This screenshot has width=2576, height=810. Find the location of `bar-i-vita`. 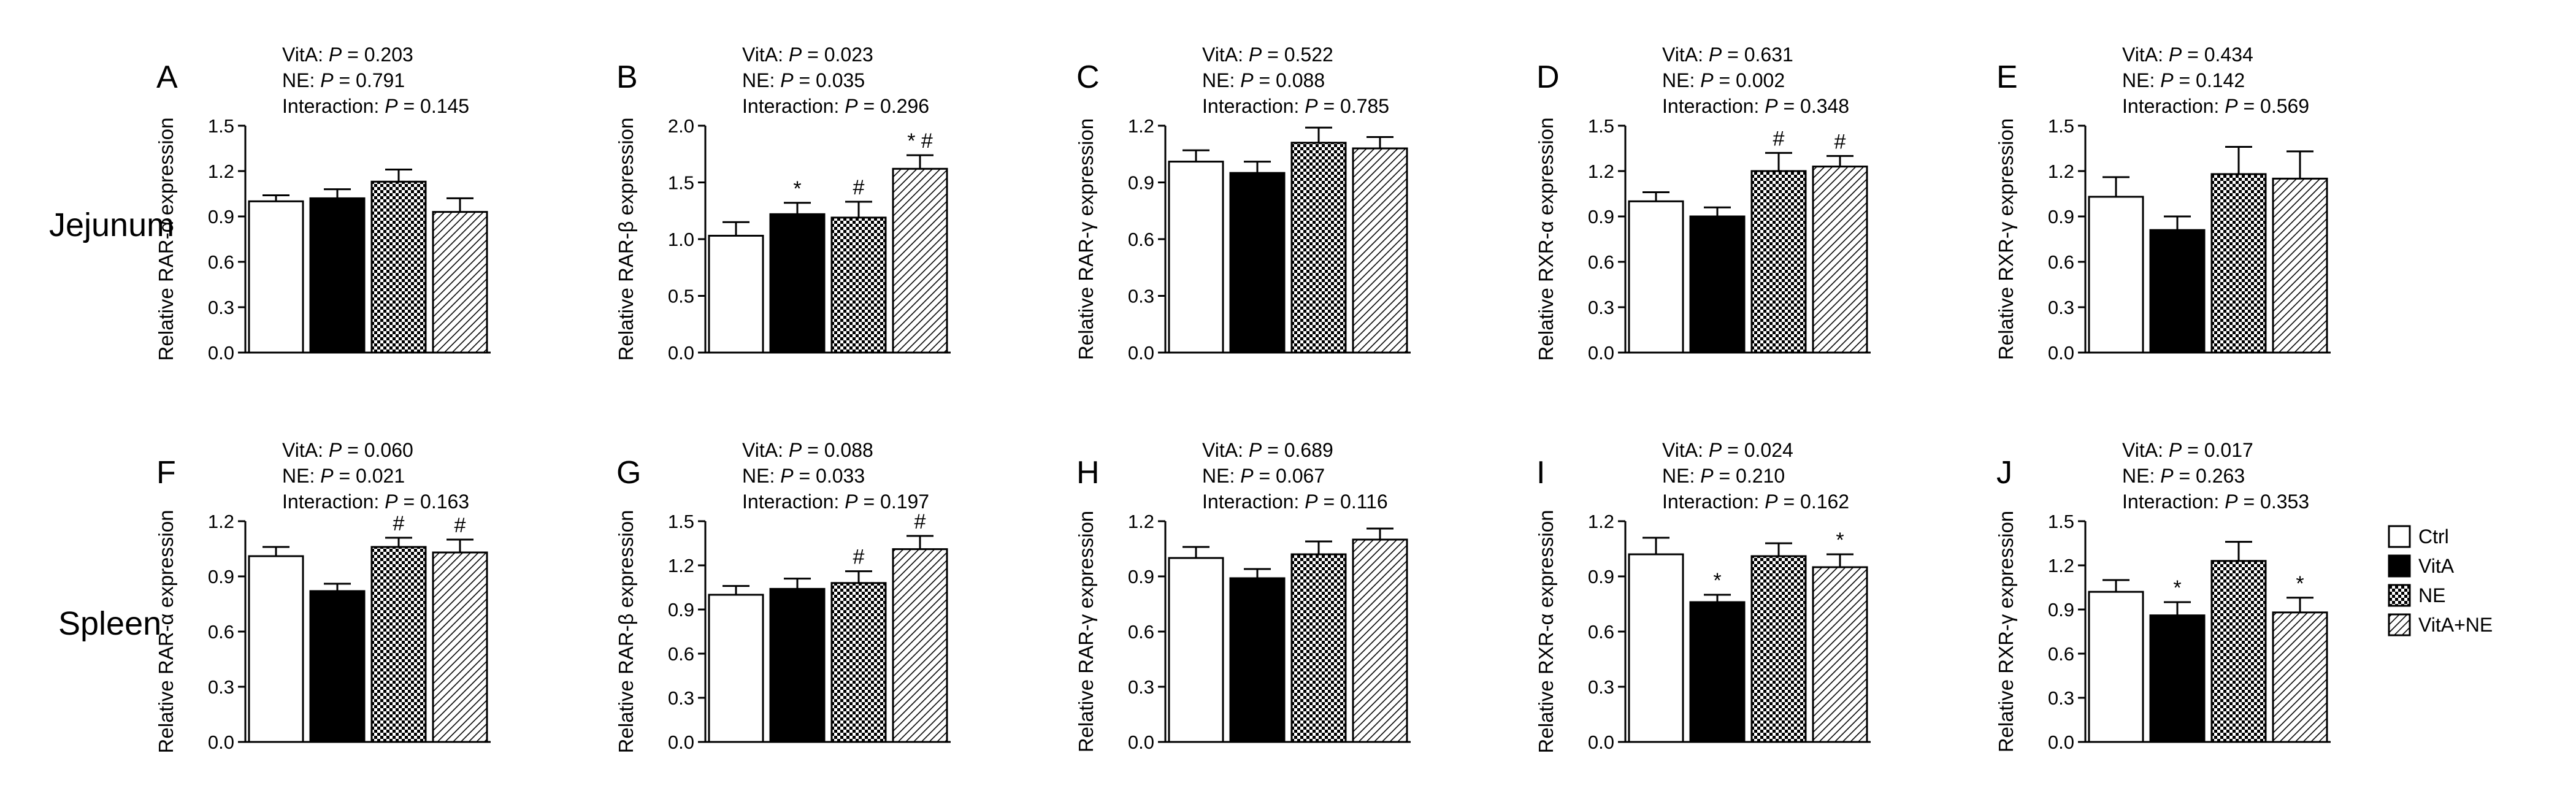

bar-i-vita is located at coordinates (1717, 672).